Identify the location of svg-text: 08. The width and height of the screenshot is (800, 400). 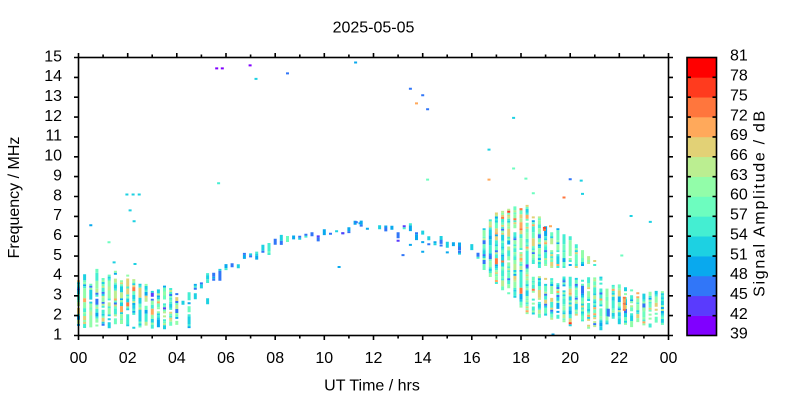
(275, 358).